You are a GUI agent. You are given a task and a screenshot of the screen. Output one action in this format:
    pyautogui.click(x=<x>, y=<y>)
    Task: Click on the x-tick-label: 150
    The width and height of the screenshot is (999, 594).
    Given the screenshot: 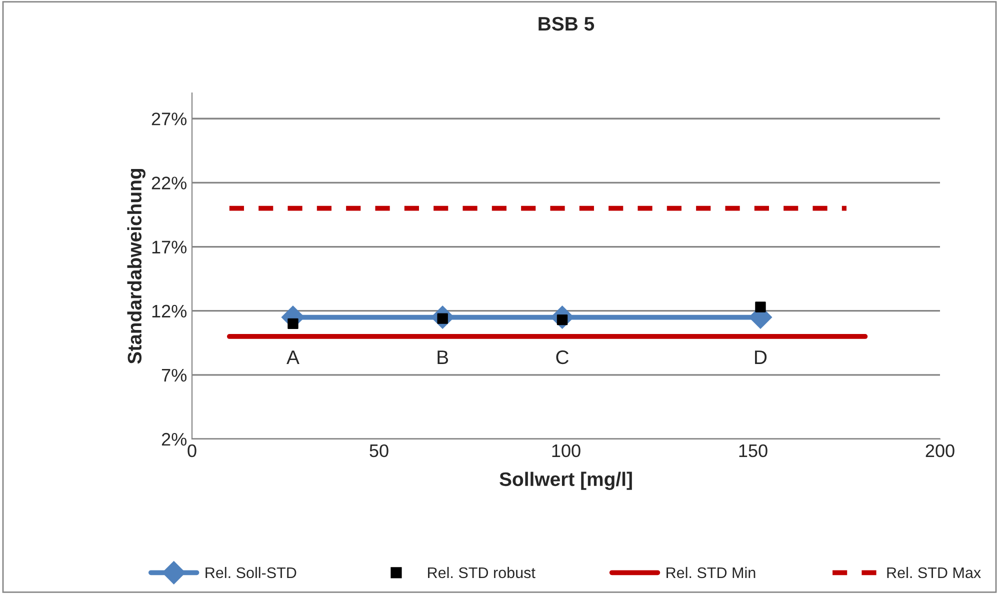 What is the action you would take?
    pyautogui.click(x=753, y=451)
    